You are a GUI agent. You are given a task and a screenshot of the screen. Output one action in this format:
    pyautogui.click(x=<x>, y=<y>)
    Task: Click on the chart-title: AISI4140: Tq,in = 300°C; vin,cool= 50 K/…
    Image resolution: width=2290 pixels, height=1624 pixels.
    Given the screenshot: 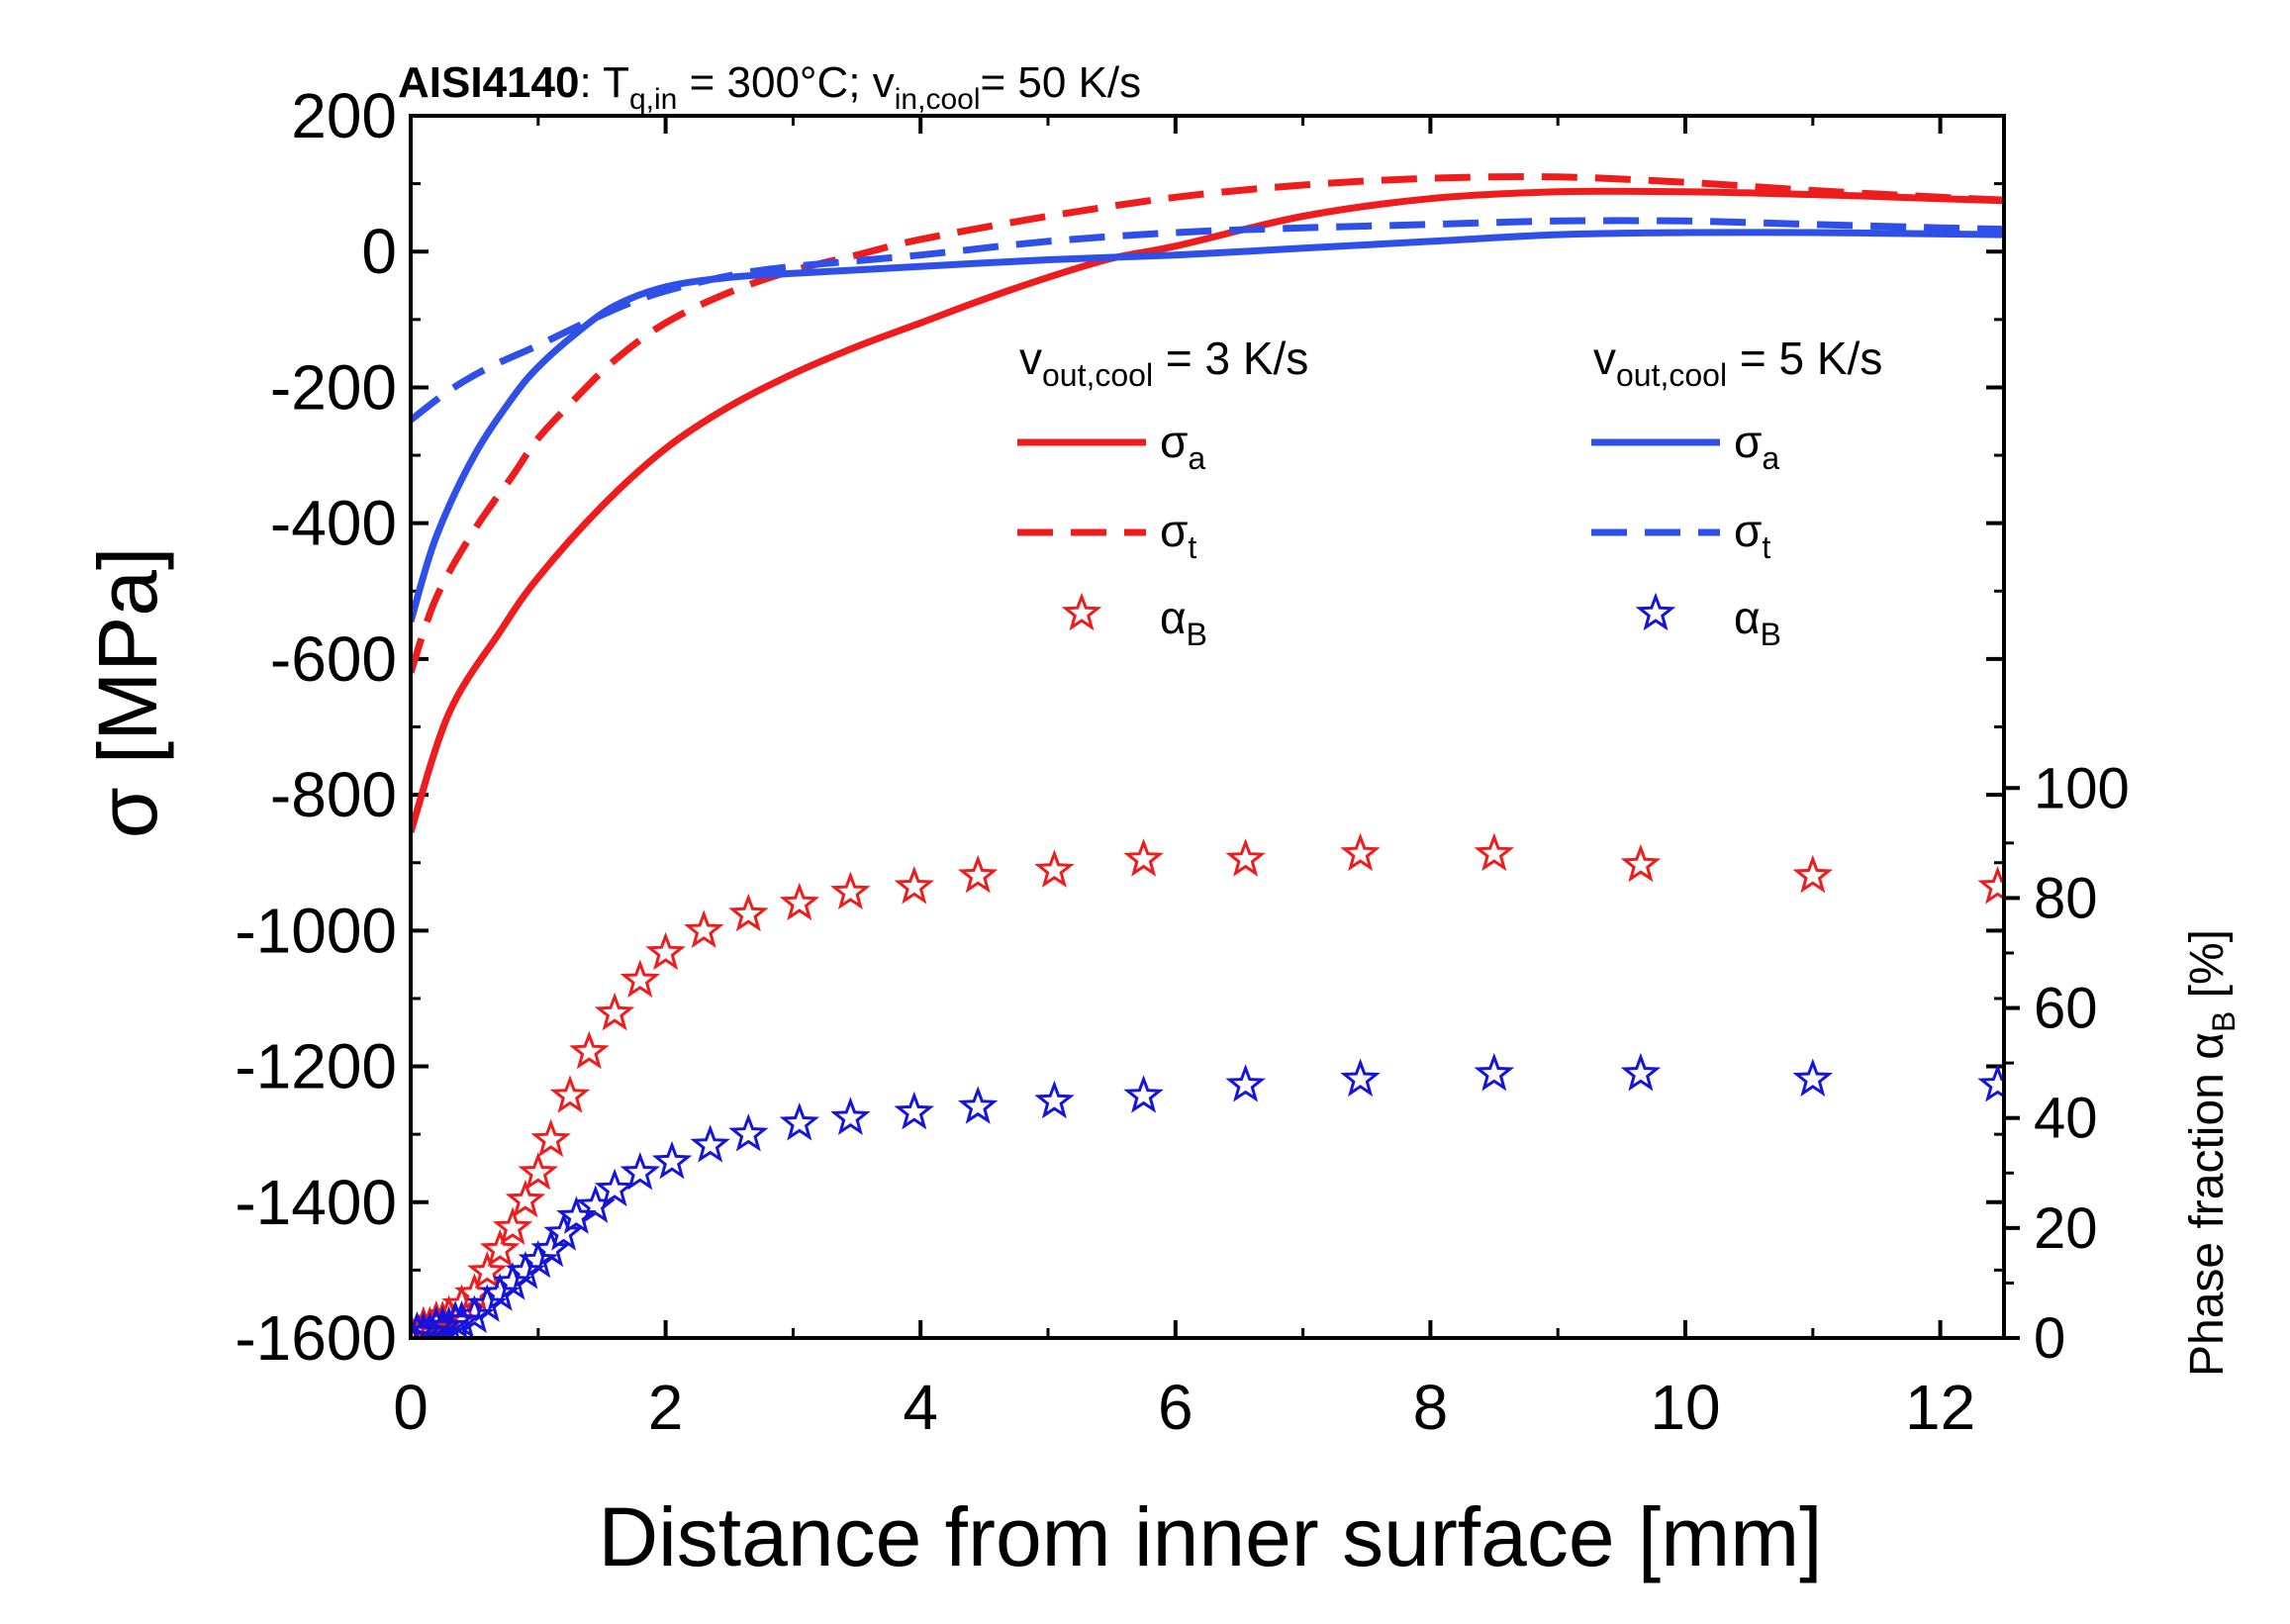 What is the action you would take?
    pyautogui.click(x=769, y=87)
    